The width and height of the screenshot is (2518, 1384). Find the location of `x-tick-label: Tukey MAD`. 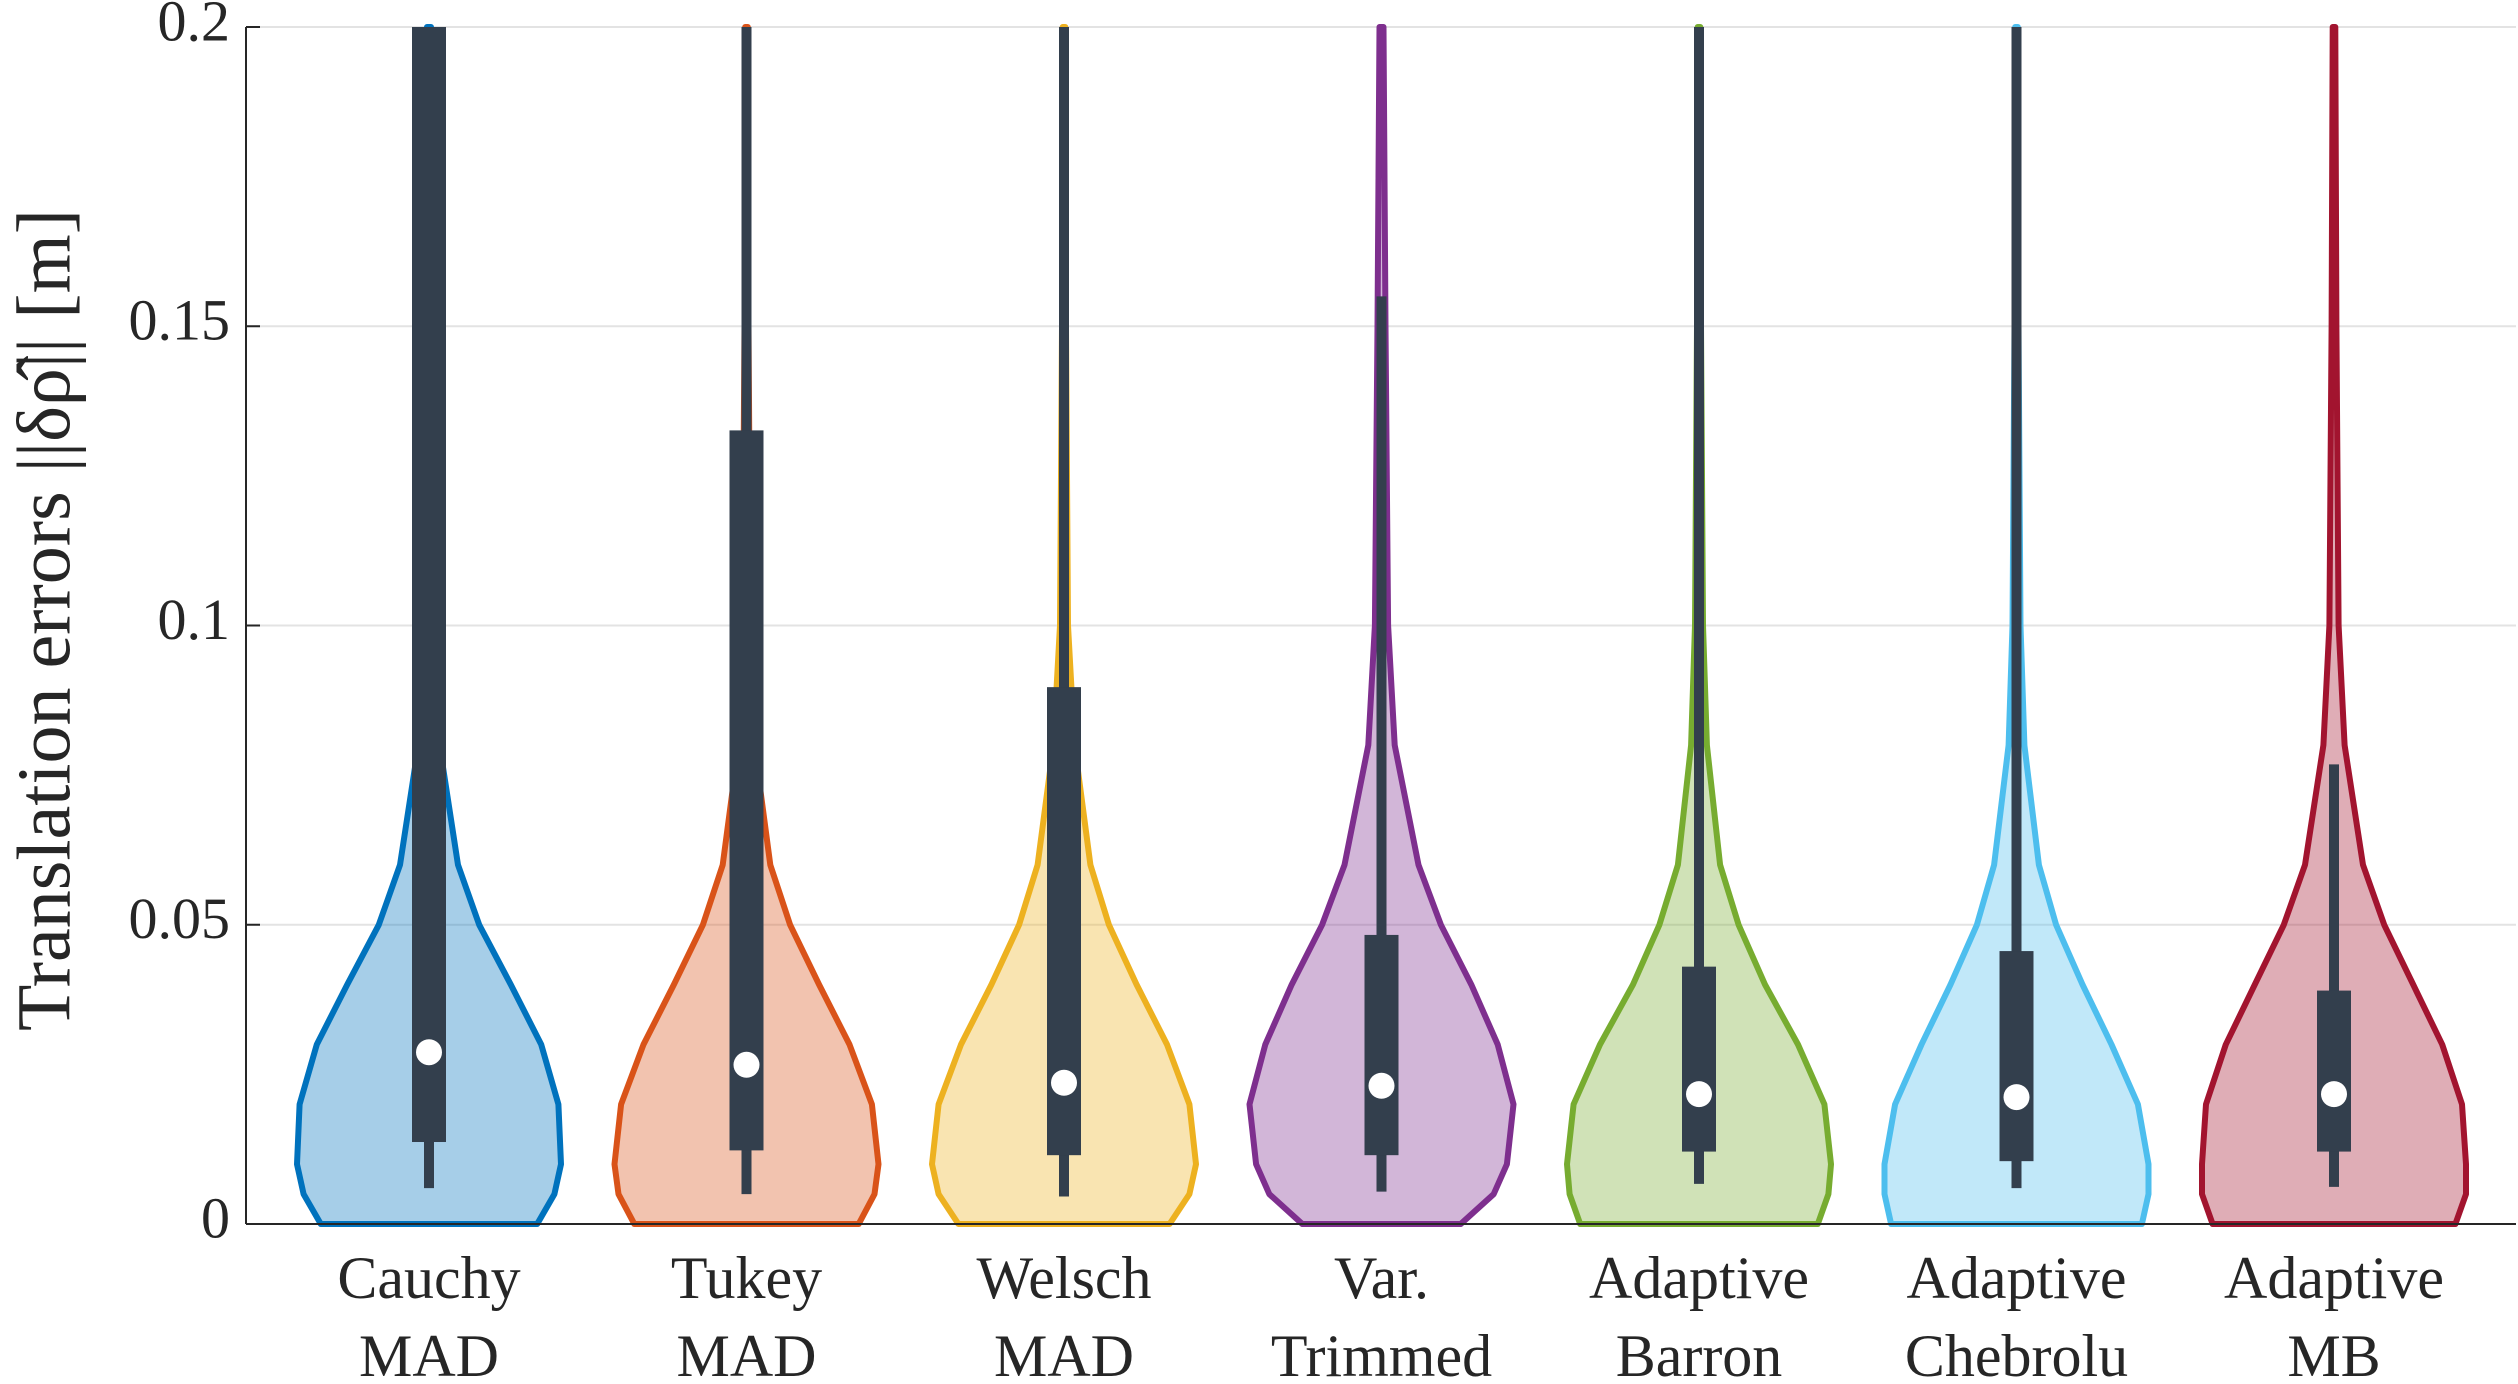

x-tick-label: Tukey MAD is located at coordinates (746, 1314).